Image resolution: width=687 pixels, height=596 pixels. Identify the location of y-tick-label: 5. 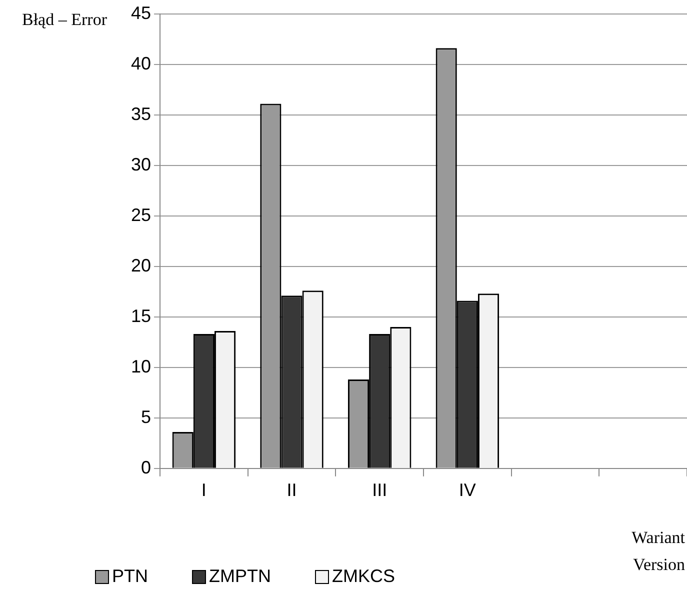
(146, 416).